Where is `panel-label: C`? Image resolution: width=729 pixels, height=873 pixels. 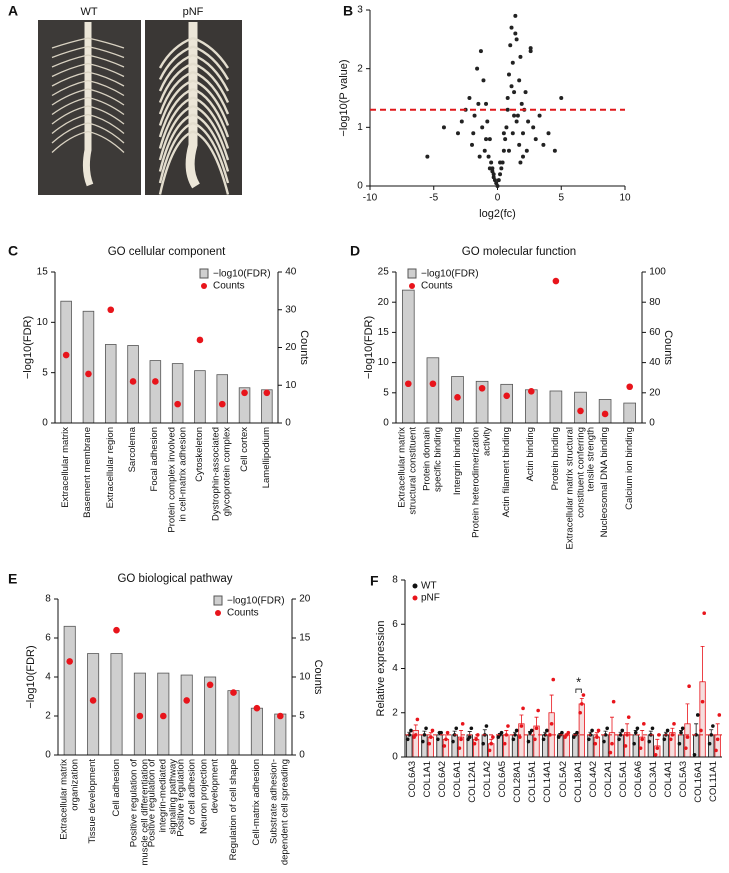
panel-label: C is located at coordinates (13, 251).